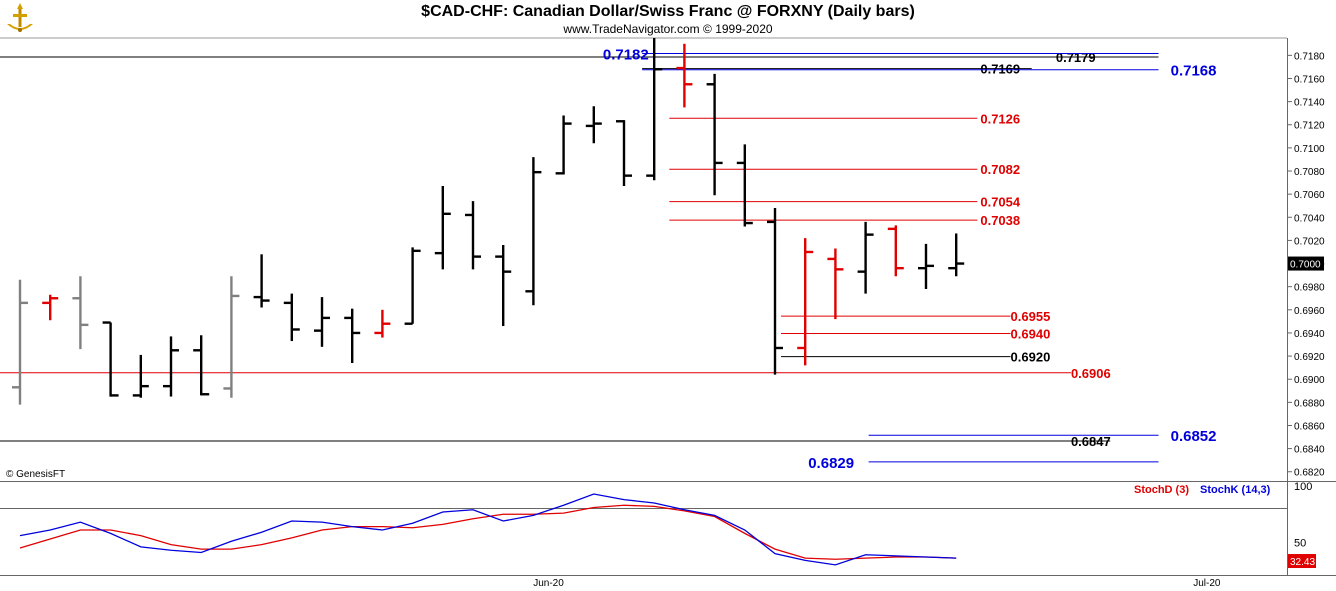 The height and width of the screenshot is (591, 1336). Describe the element at coordinates (1194, 71) in the screenshot. I see `level-label: 0.7168` at that location.